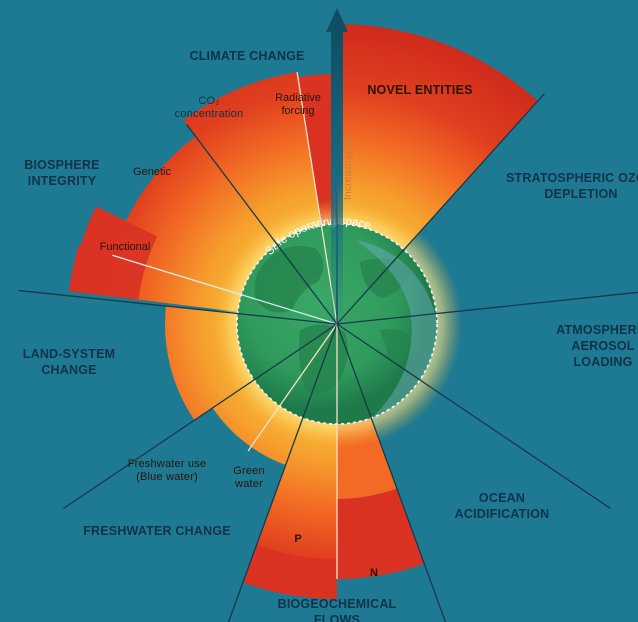 The image size is (638, 622). I want to click on divider-biosphere-land, so click(178, 307).